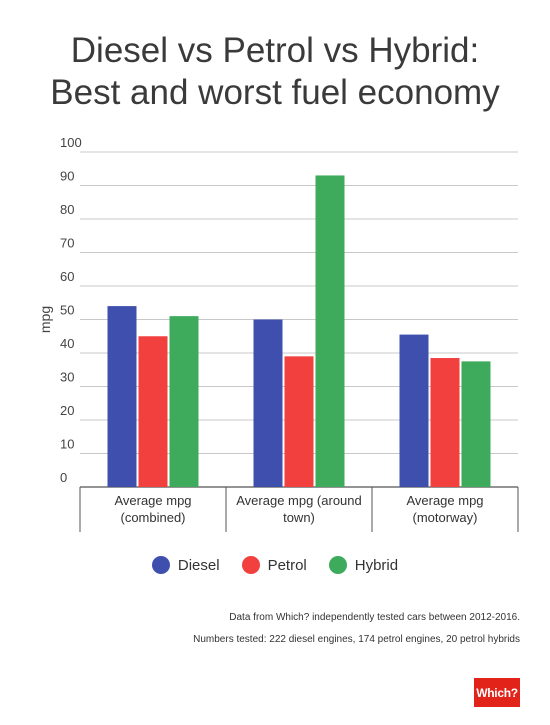 This screenshot has width=550, height=725. I want to click on y-tick-label-20: 20, so click(67, 410).